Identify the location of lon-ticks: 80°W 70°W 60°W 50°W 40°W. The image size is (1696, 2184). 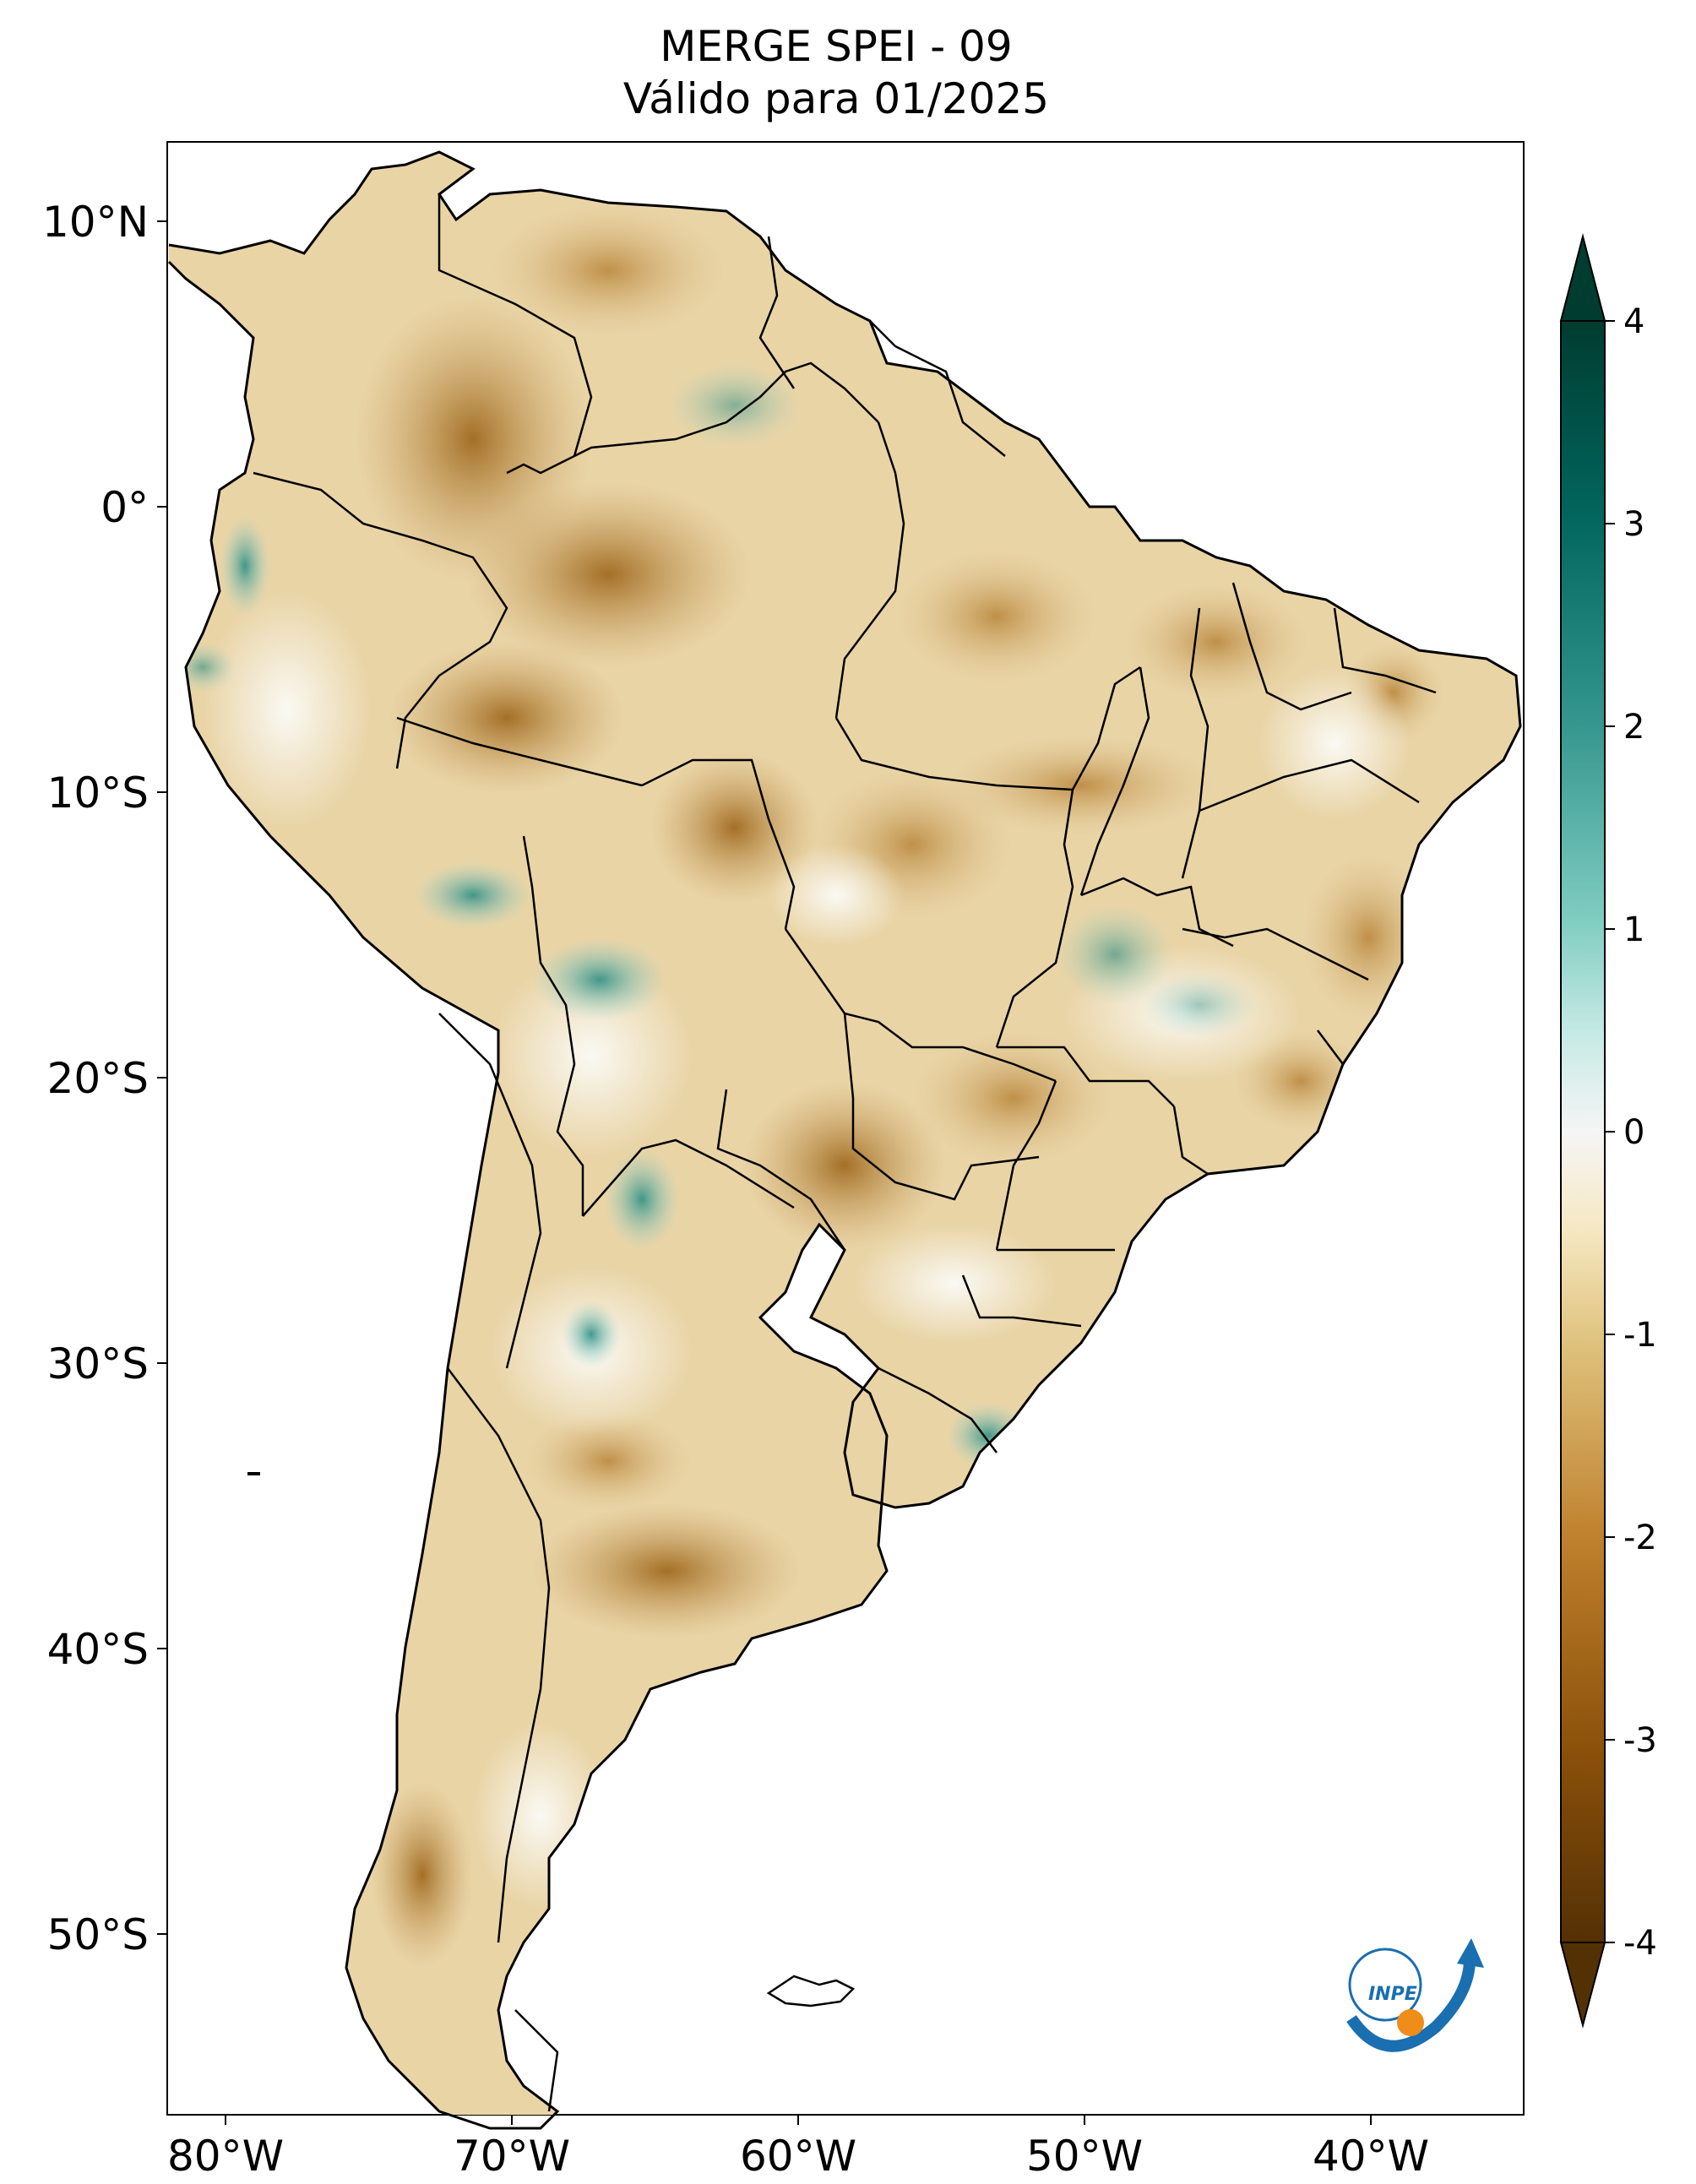
(798, 2148).